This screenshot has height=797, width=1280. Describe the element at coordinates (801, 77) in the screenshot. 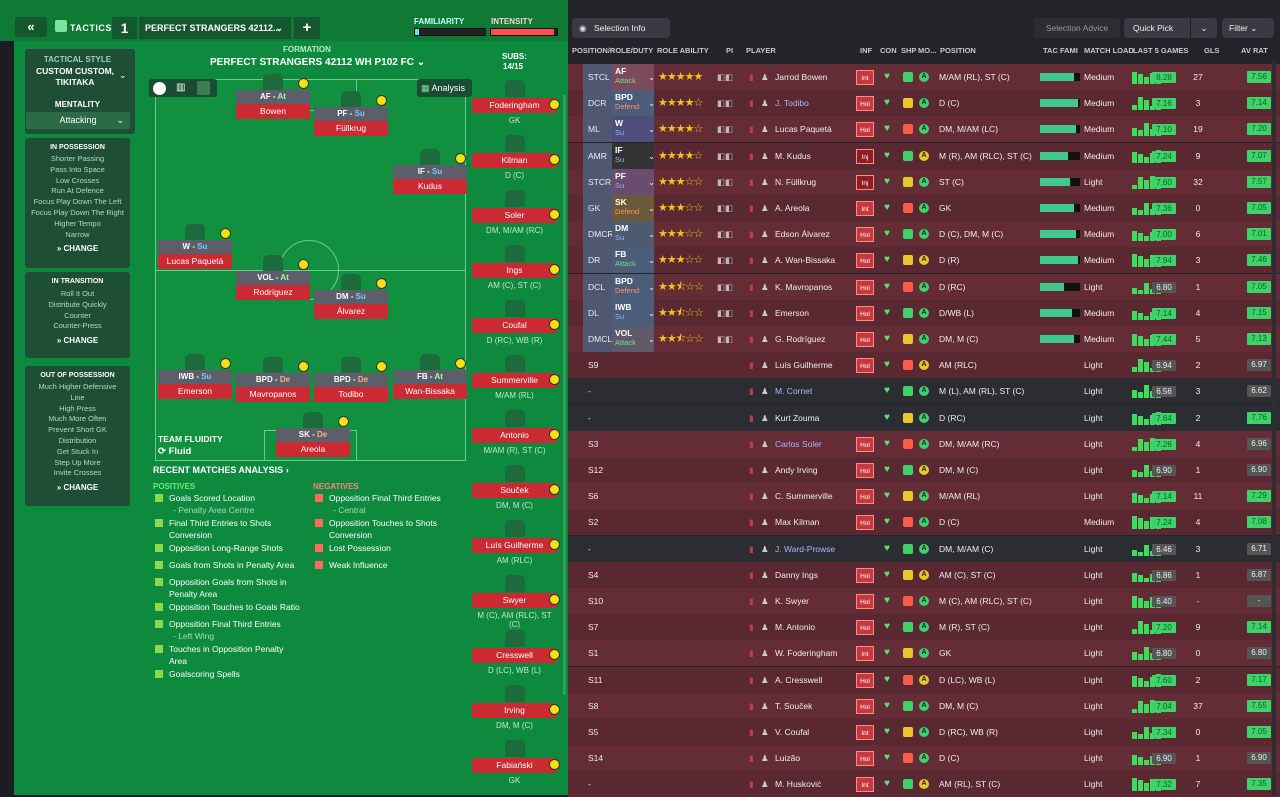

I see `player-name: Jarrod Bowen` at that location.